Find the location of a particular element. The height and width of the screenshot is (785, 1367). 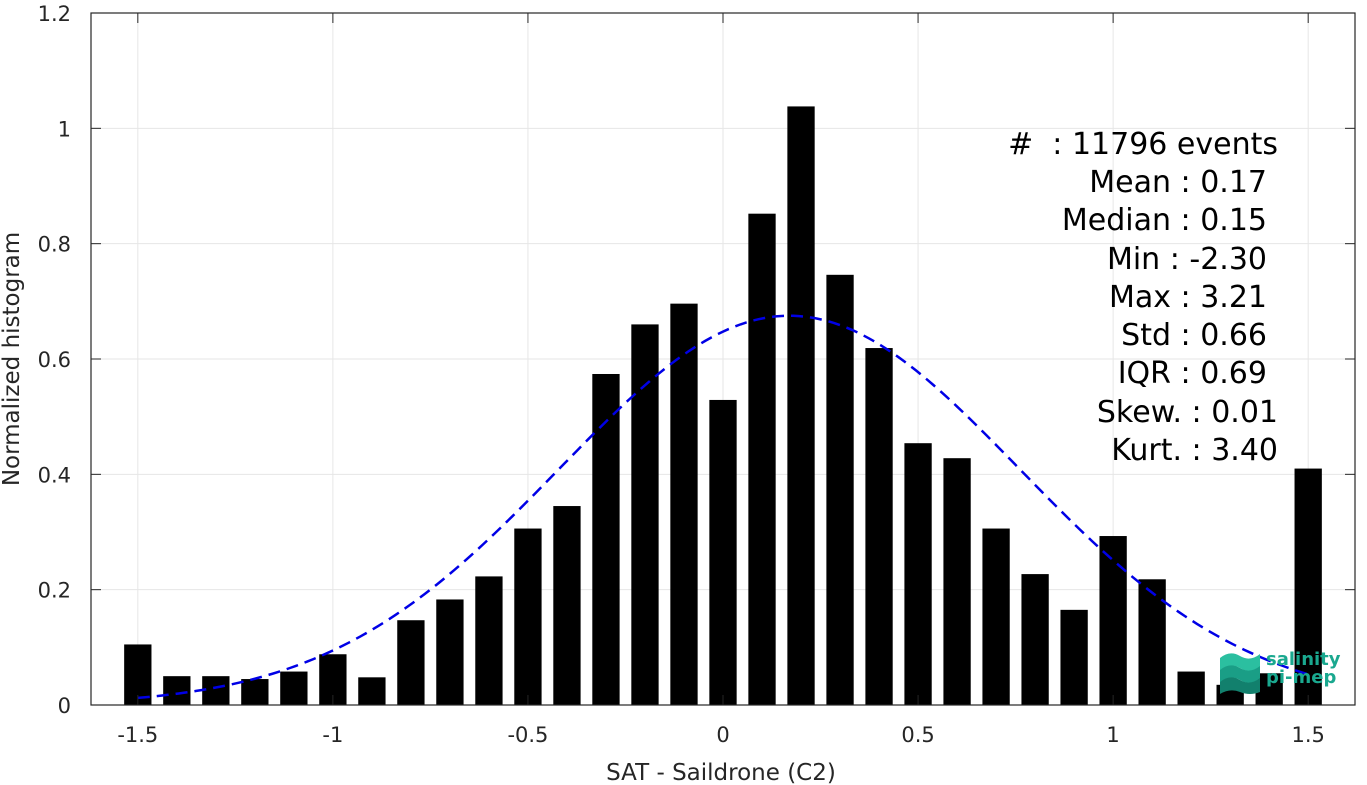

x-tick-label: 1.5 is located at coordinates (1307, 735).